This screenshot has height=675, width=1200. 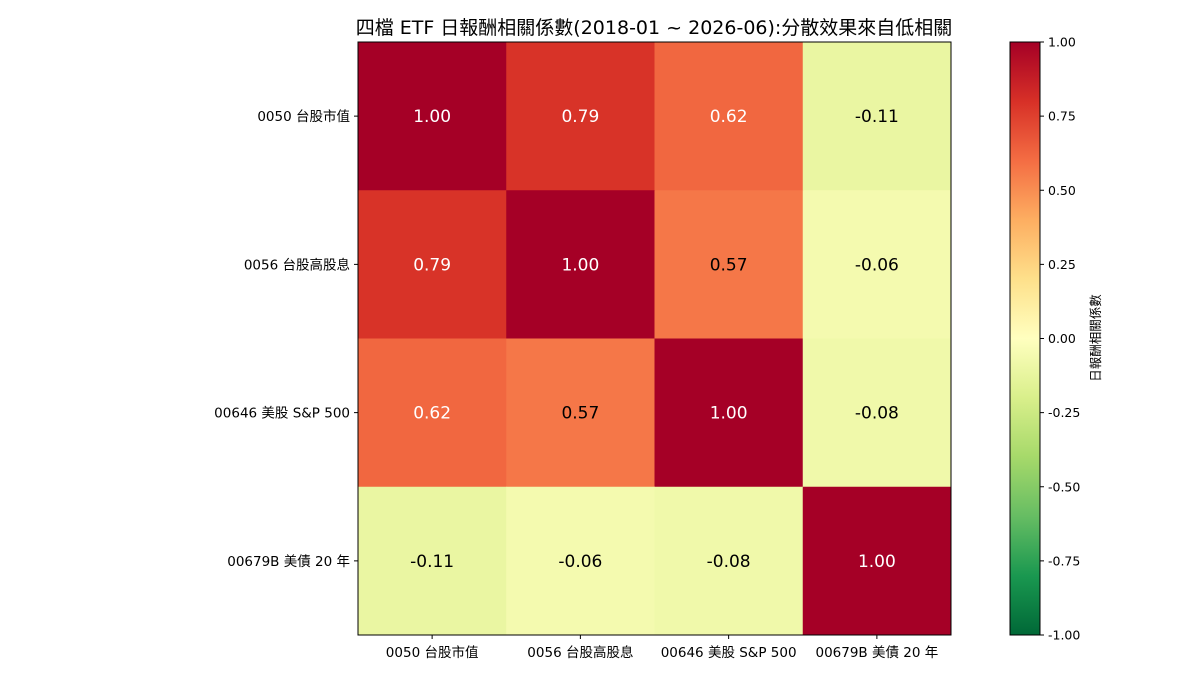 I want to click on colorbar-tick-label: -0.25, so click(x=1064, y=412).